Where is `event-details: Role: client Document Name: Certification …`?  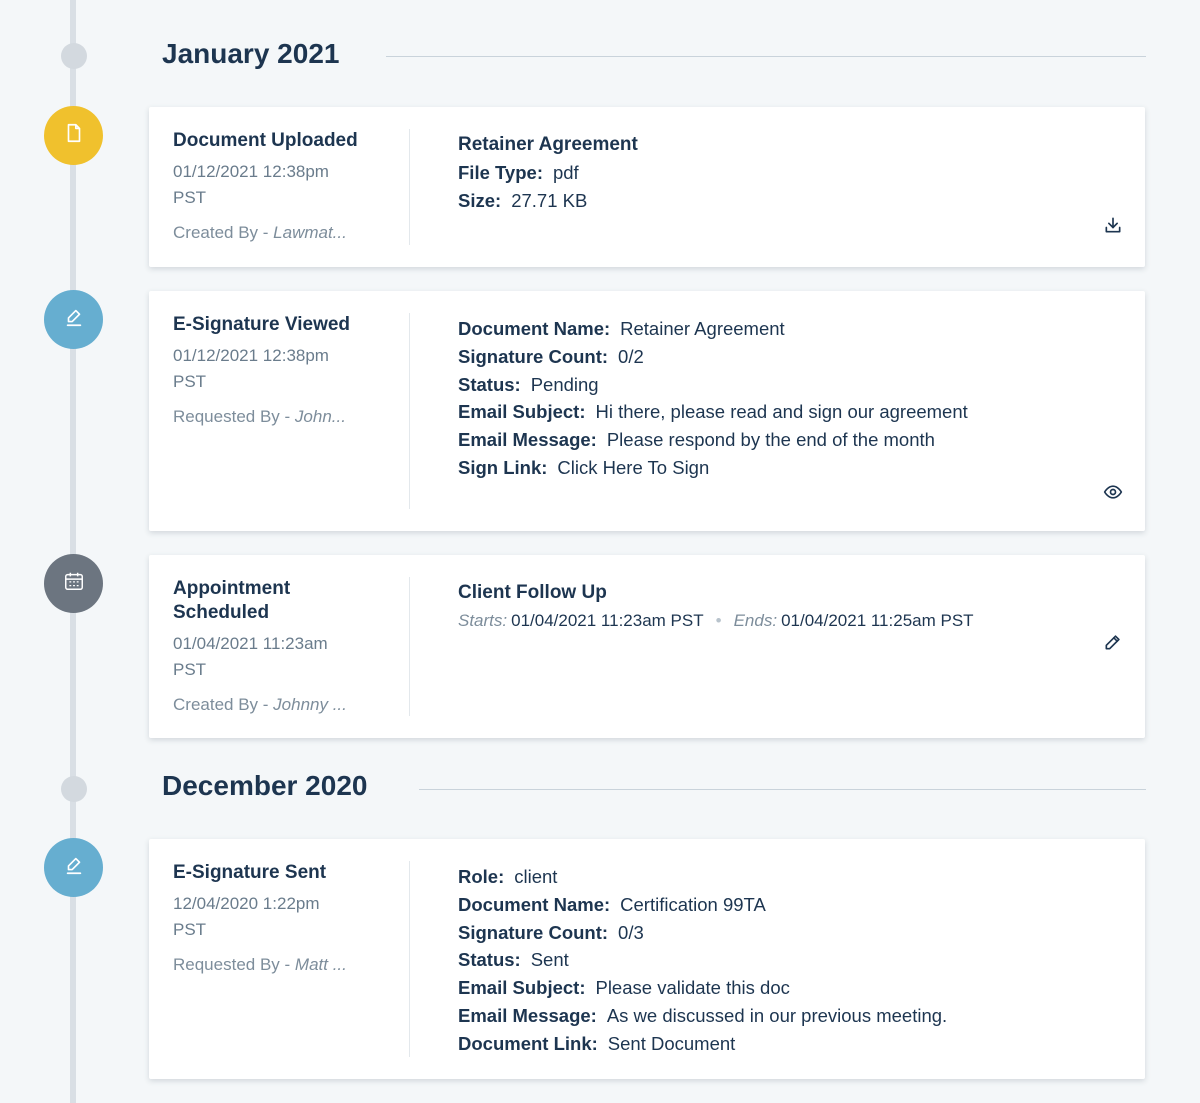
event-details: Role: client Document Name: Certification … is located at coordinates (771, 960).